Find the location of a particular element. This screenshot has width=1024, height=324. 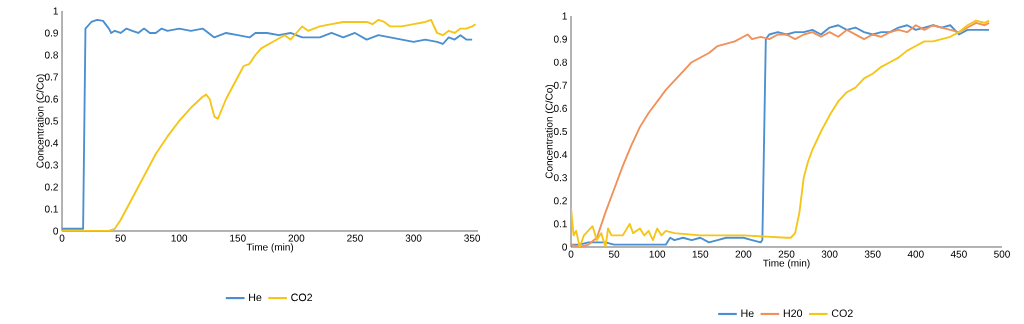

x-tick-label: 500 is located at coordinates (1002, 254).